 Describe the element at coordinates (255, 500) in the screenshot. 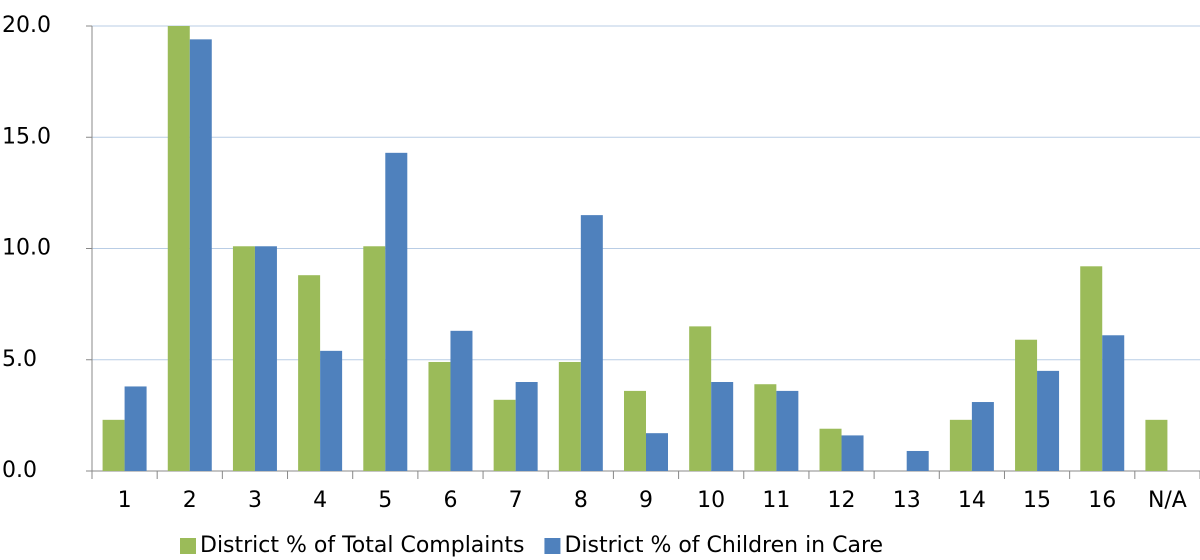

I see `x-tick-label: 3` at that location.